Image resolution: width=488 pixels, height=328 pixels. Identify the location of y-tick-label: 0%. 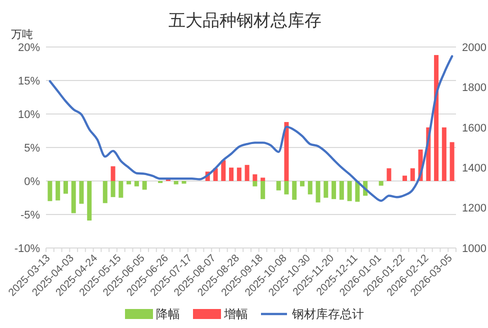
(32, 182).